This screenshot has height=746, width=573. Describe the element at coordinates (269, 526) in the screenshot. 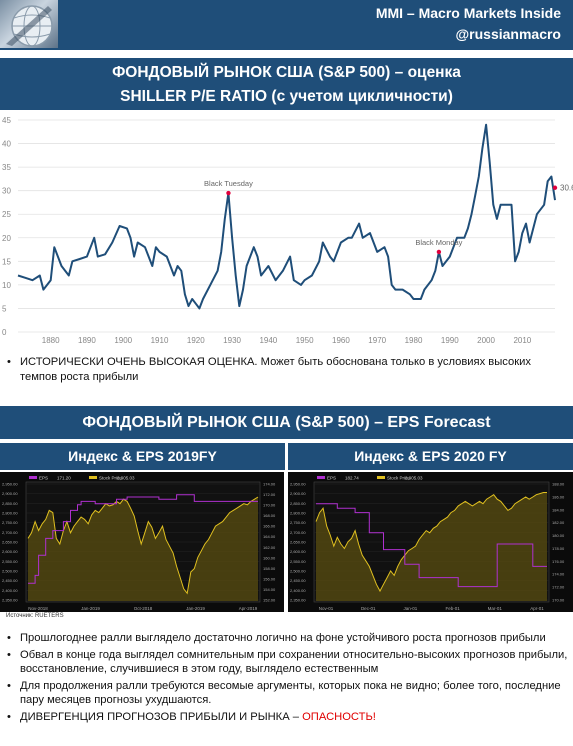

I see `y-right-tick-label: 166.00` at that location.